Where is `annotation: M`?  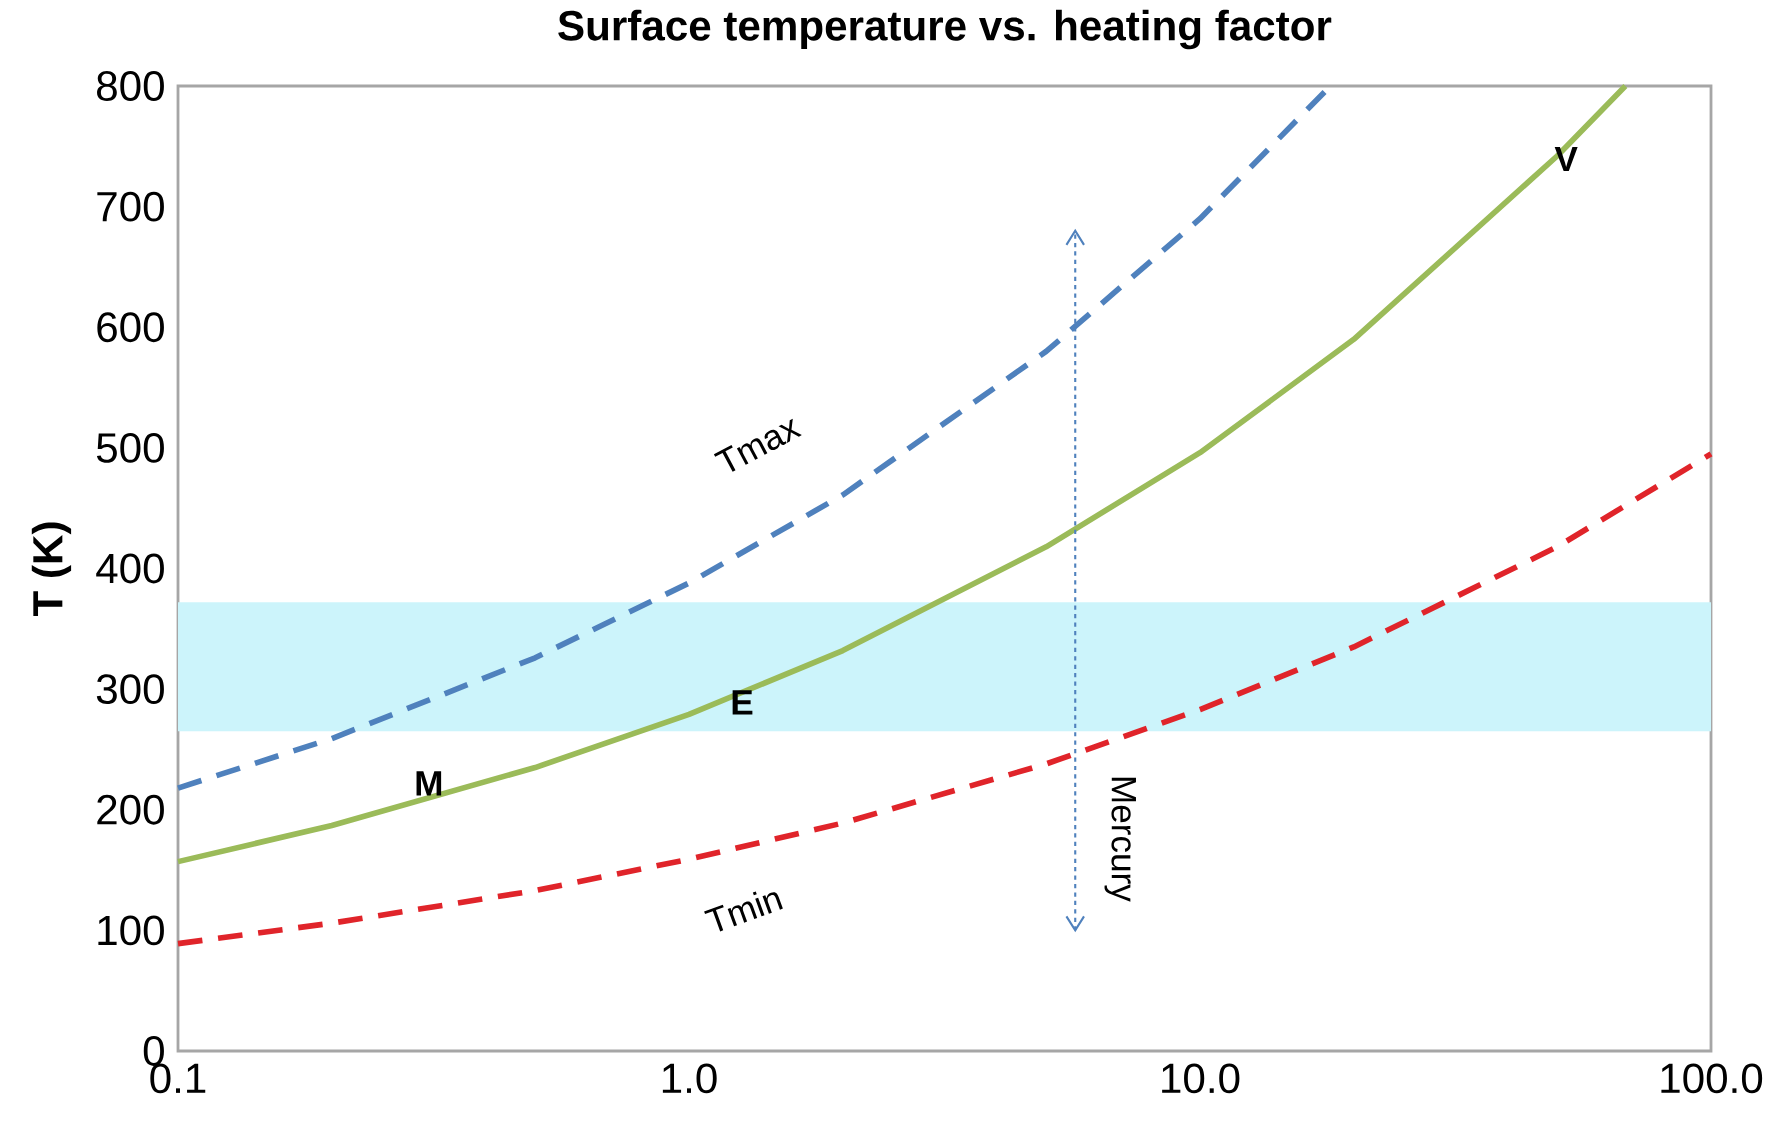
annotation: M is located at coordinates (429, 783).